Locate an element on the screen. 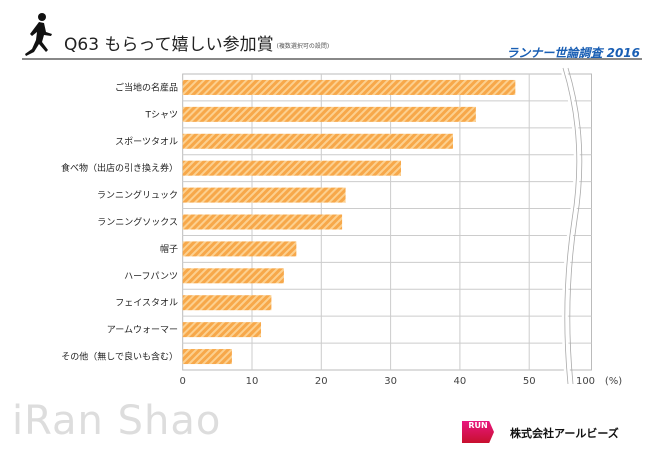 This screenshot has height=467, width=660. category-label: その他（無しで良いも含む） is located at coordinates (119, 357).